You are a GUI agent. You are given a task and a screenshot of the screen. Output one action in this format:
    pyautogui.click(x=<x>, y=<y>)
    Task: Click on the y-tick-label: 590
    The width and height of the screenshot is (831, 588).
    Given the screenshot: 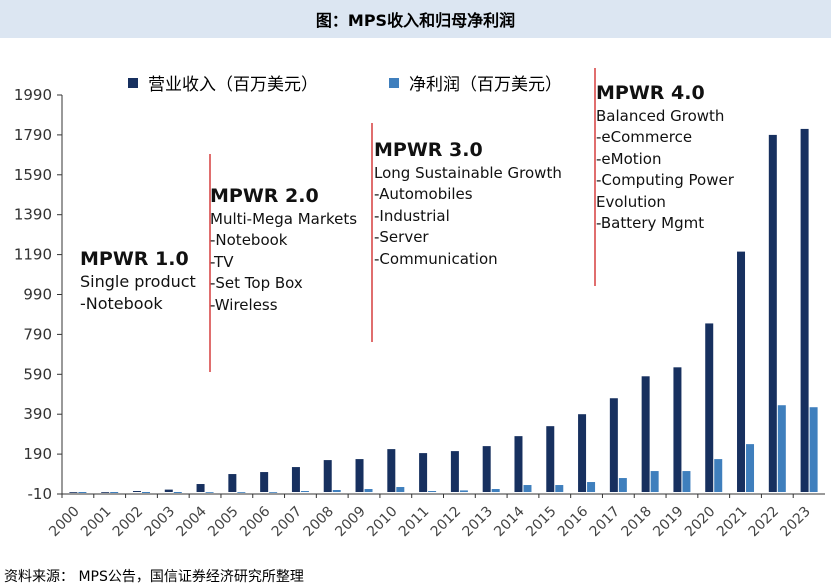 What is the action you would take?
    pyautogui.click(x=37, y=374)
    